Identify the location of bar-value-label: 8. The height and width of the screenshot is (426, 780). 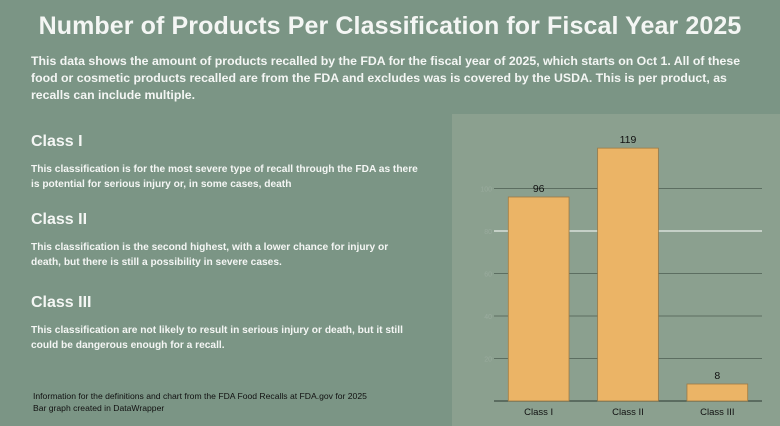
(717, 376).